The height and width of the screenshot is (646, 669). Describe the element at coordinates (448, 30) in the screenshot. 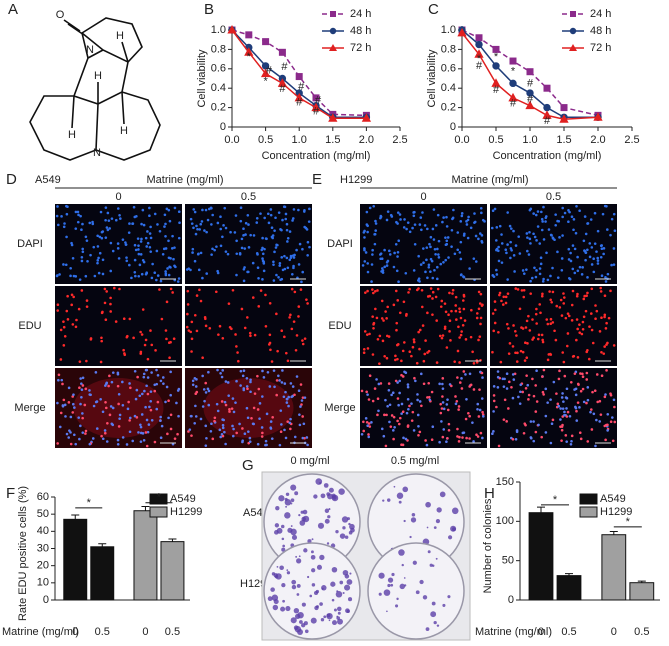

I see `y-tick-label: 1.0` at that location.